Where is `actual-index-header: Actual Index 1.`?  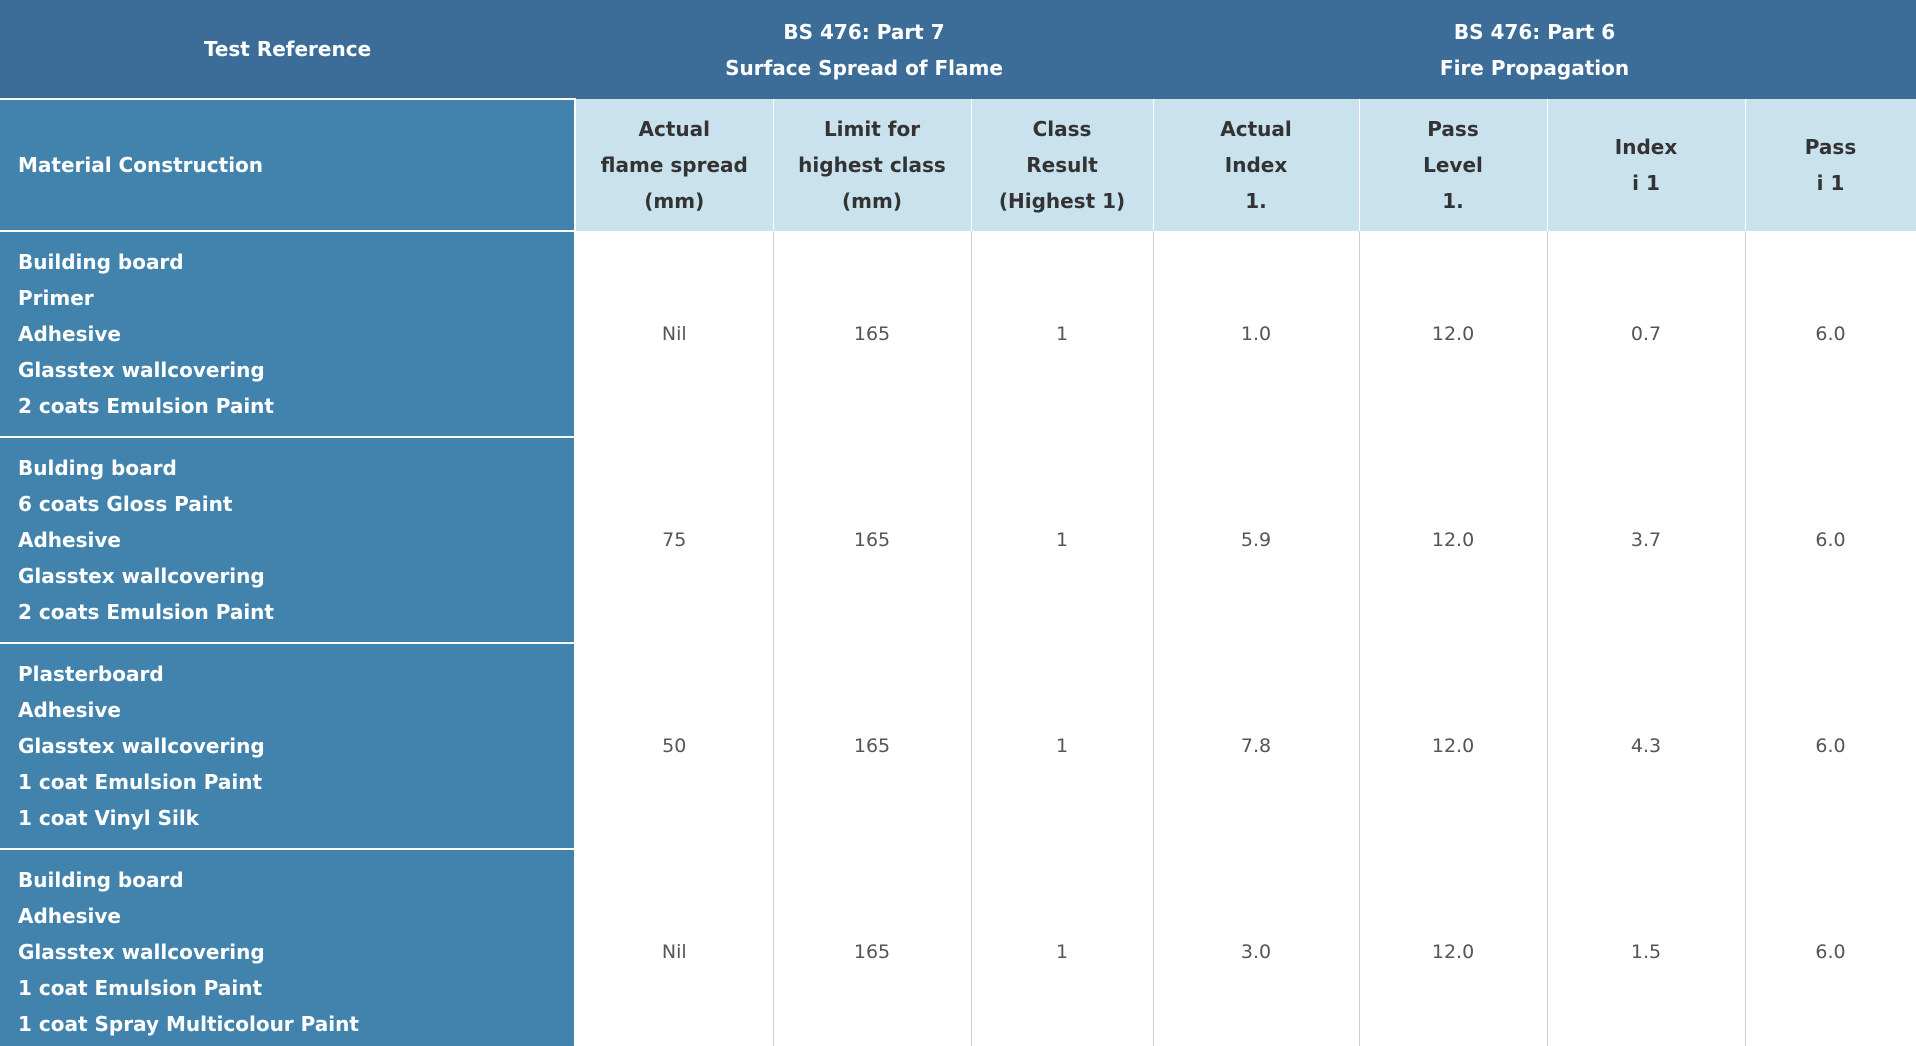 actual-index-header: Actual Index 1. is located at coordinates (1256, 165).